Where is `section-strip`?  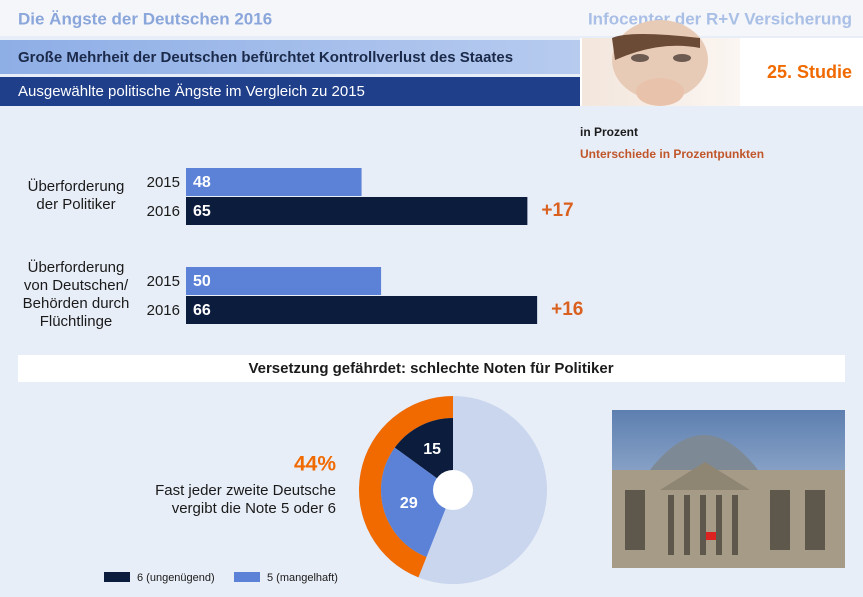 section-strip is located at coordinates (431, 368).